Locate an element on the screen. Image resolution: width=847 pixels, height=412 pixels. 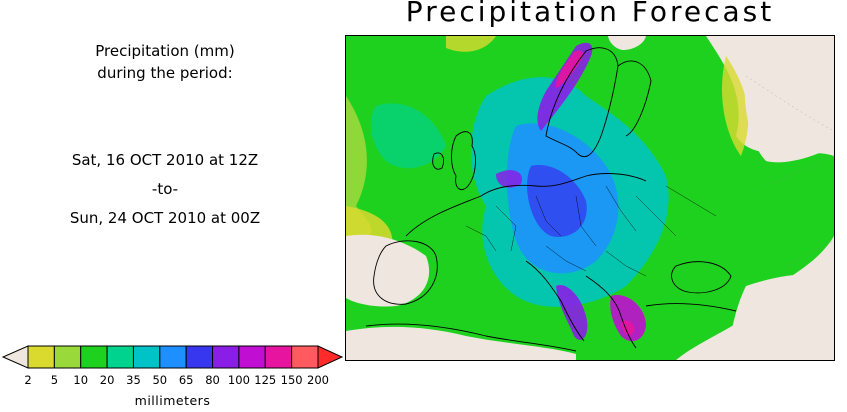
legend-tick-label: 80 is located at coordinates (212, 380).